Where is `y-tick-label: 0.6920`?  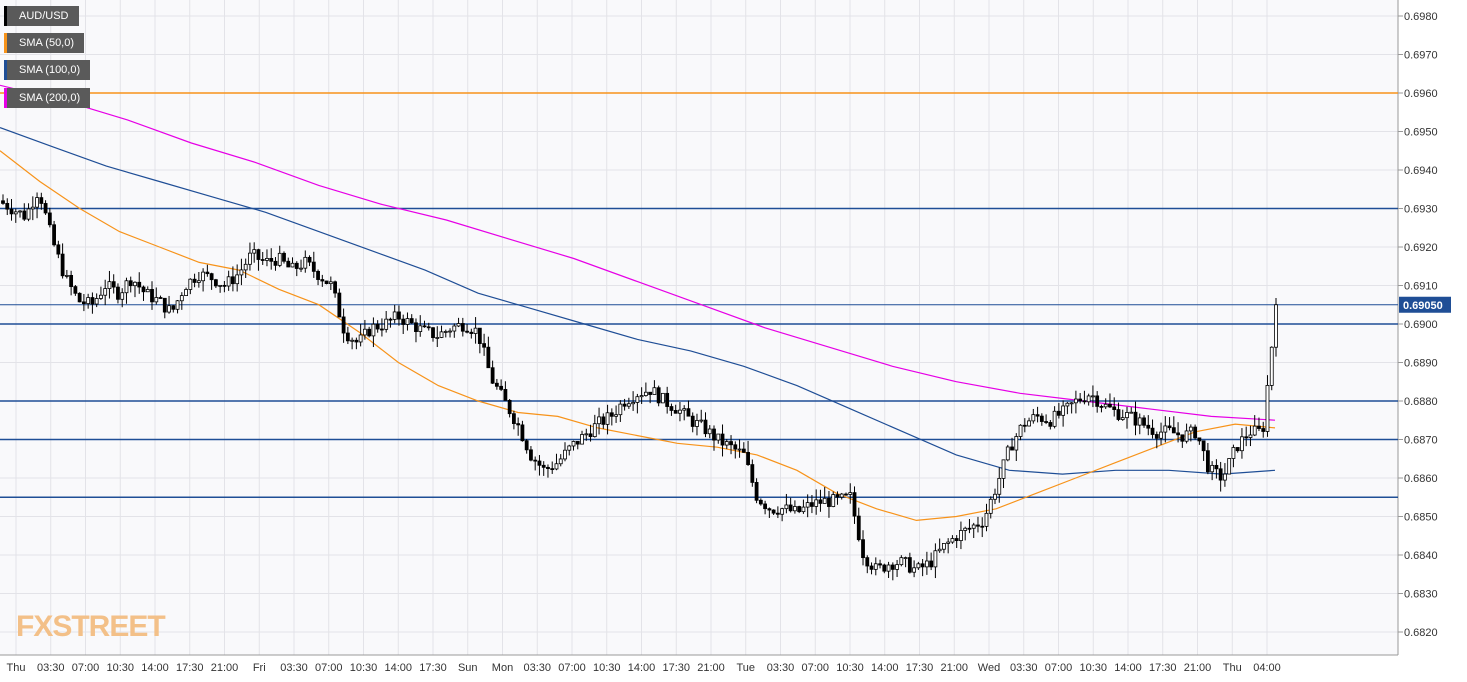 y-tick-label: 0.6920 is located at coordinates (1421, 248).